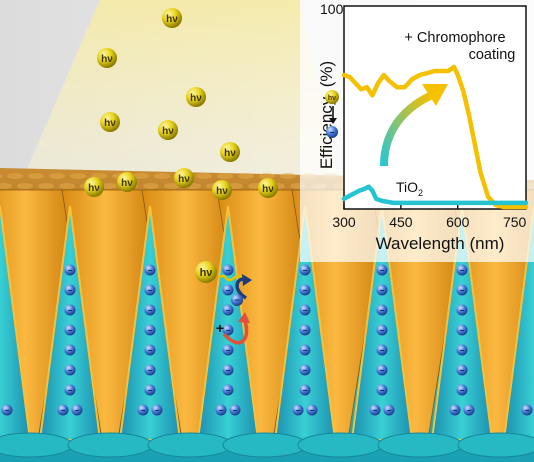  I want to click on cone-foot, so click(340, 445).